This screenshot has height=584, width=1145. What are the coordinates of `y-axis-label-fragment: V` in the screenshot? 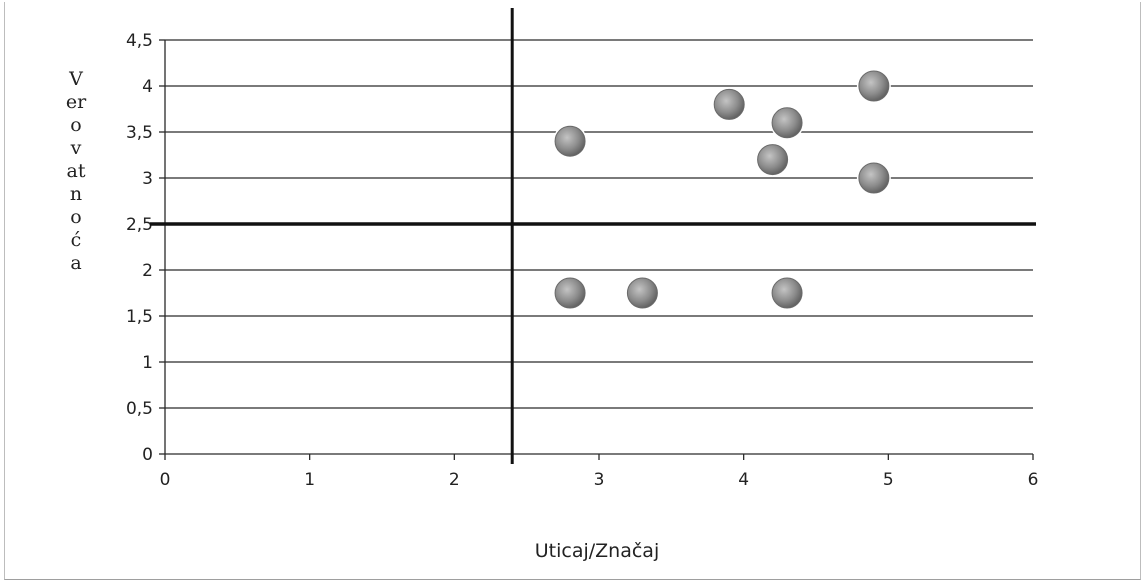 It's located at (75, 79).